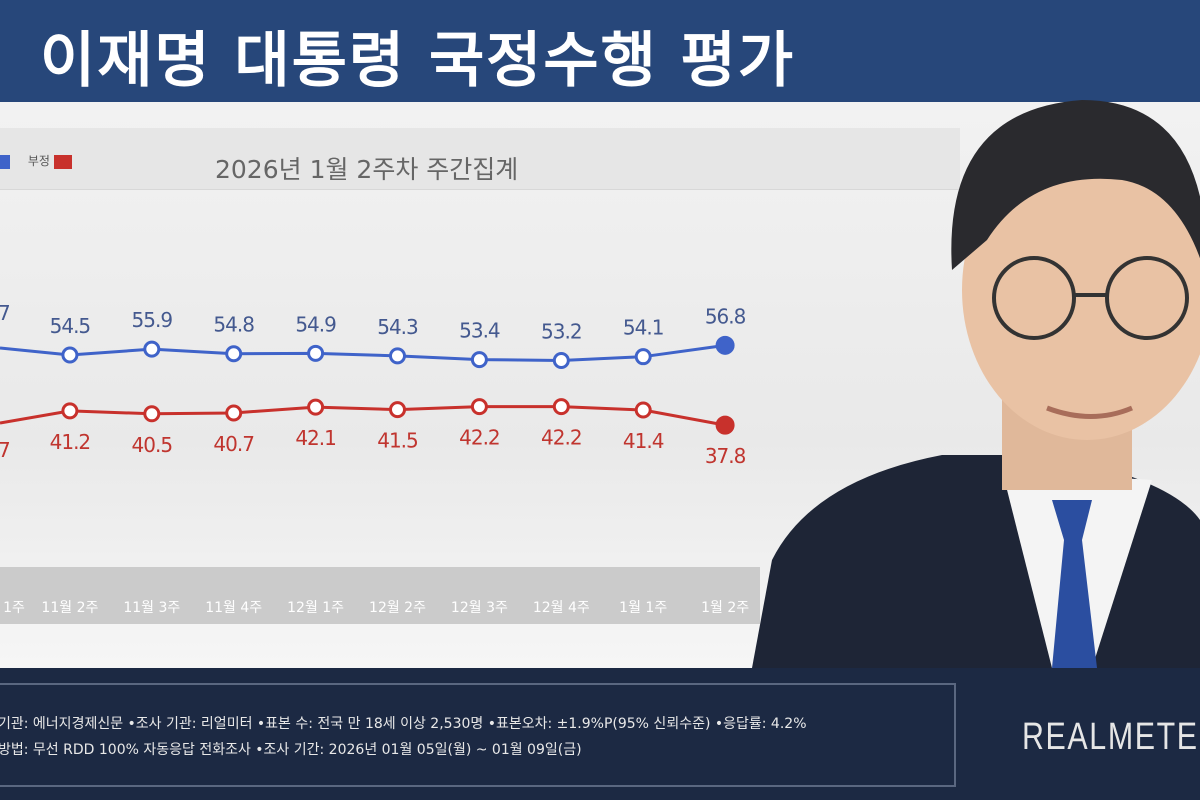 This screenshot has width=1200, height=800. I want to click on data-label: 53.2, so click(561, 331).